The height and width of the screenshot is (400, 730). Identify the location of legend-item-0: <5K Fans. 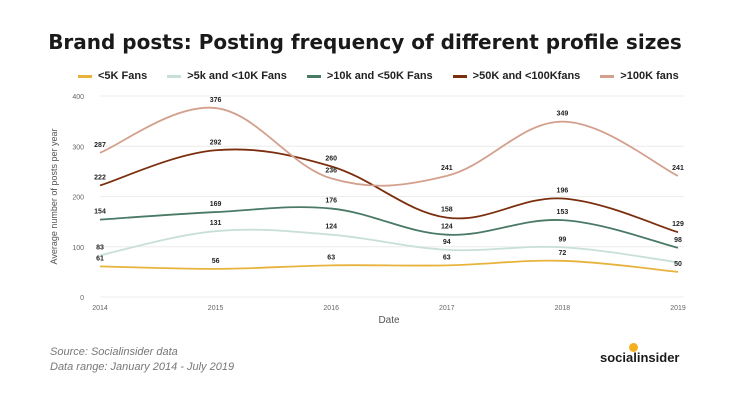
(112, 76).